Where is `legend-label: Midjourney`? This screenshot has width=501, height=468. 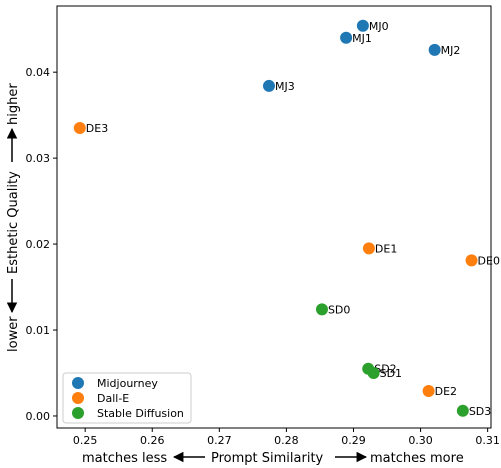
legend-label: Midjourney is located at coordinates (127, 383).